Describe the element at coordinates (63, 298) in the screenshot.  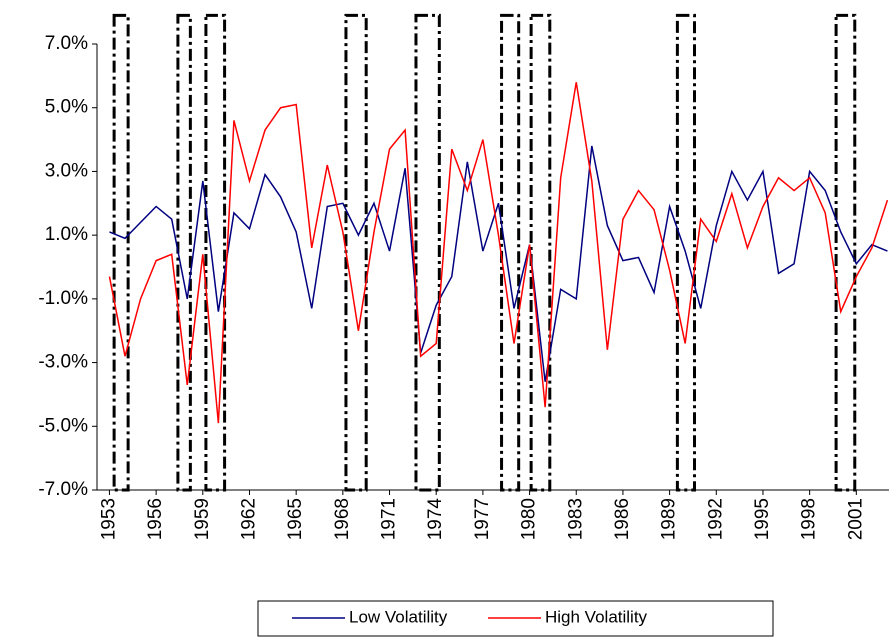
I see `y-tick-label: -1.0%` at that location.